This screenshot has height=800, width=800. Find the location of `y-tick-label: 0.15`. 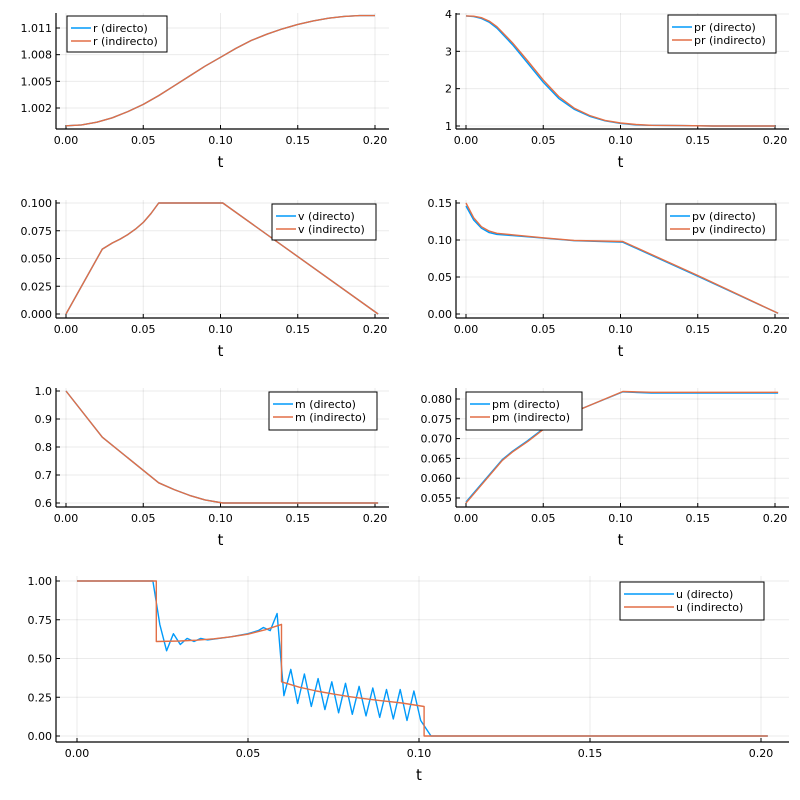

y-tick-label: 0.15 is located at coordinates (440, 203).